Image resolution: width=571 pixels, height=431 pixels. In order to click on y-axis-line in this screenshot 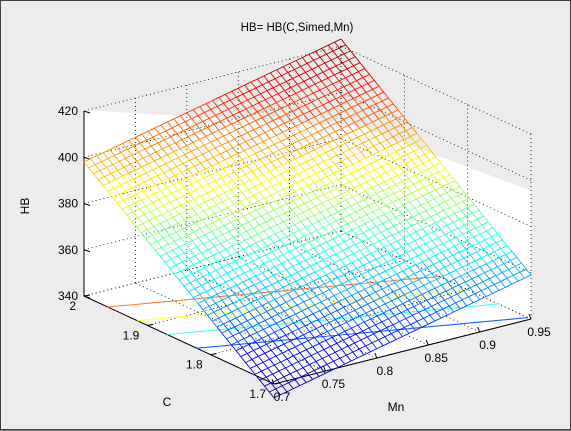, I will do `click(179, 340)`.